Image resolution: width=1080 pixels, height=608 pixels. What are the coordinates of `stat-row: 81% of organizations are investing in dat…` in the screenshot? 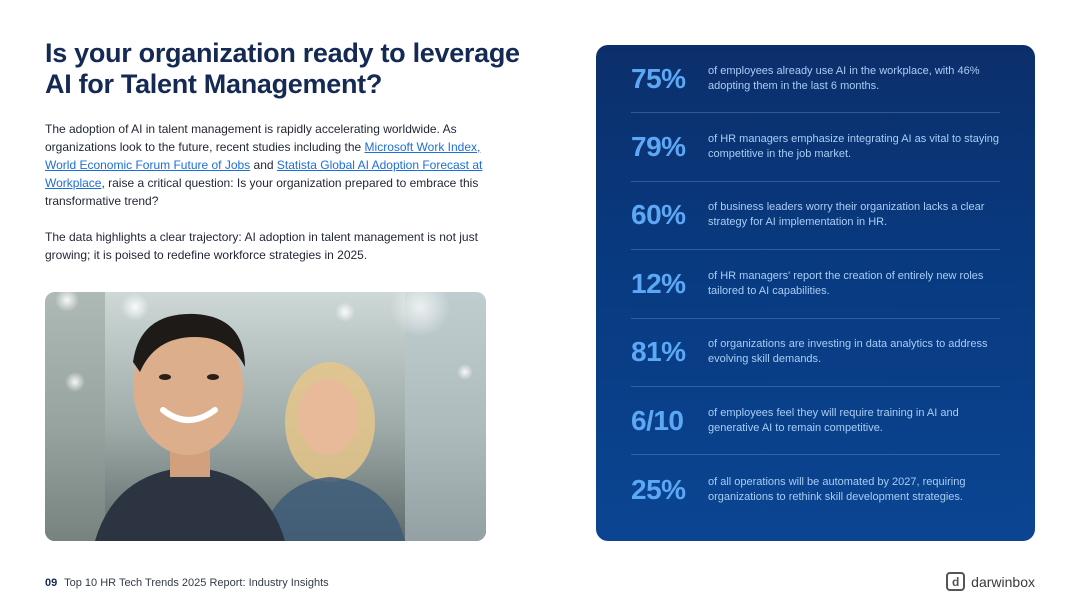 It's located at (815, 353).